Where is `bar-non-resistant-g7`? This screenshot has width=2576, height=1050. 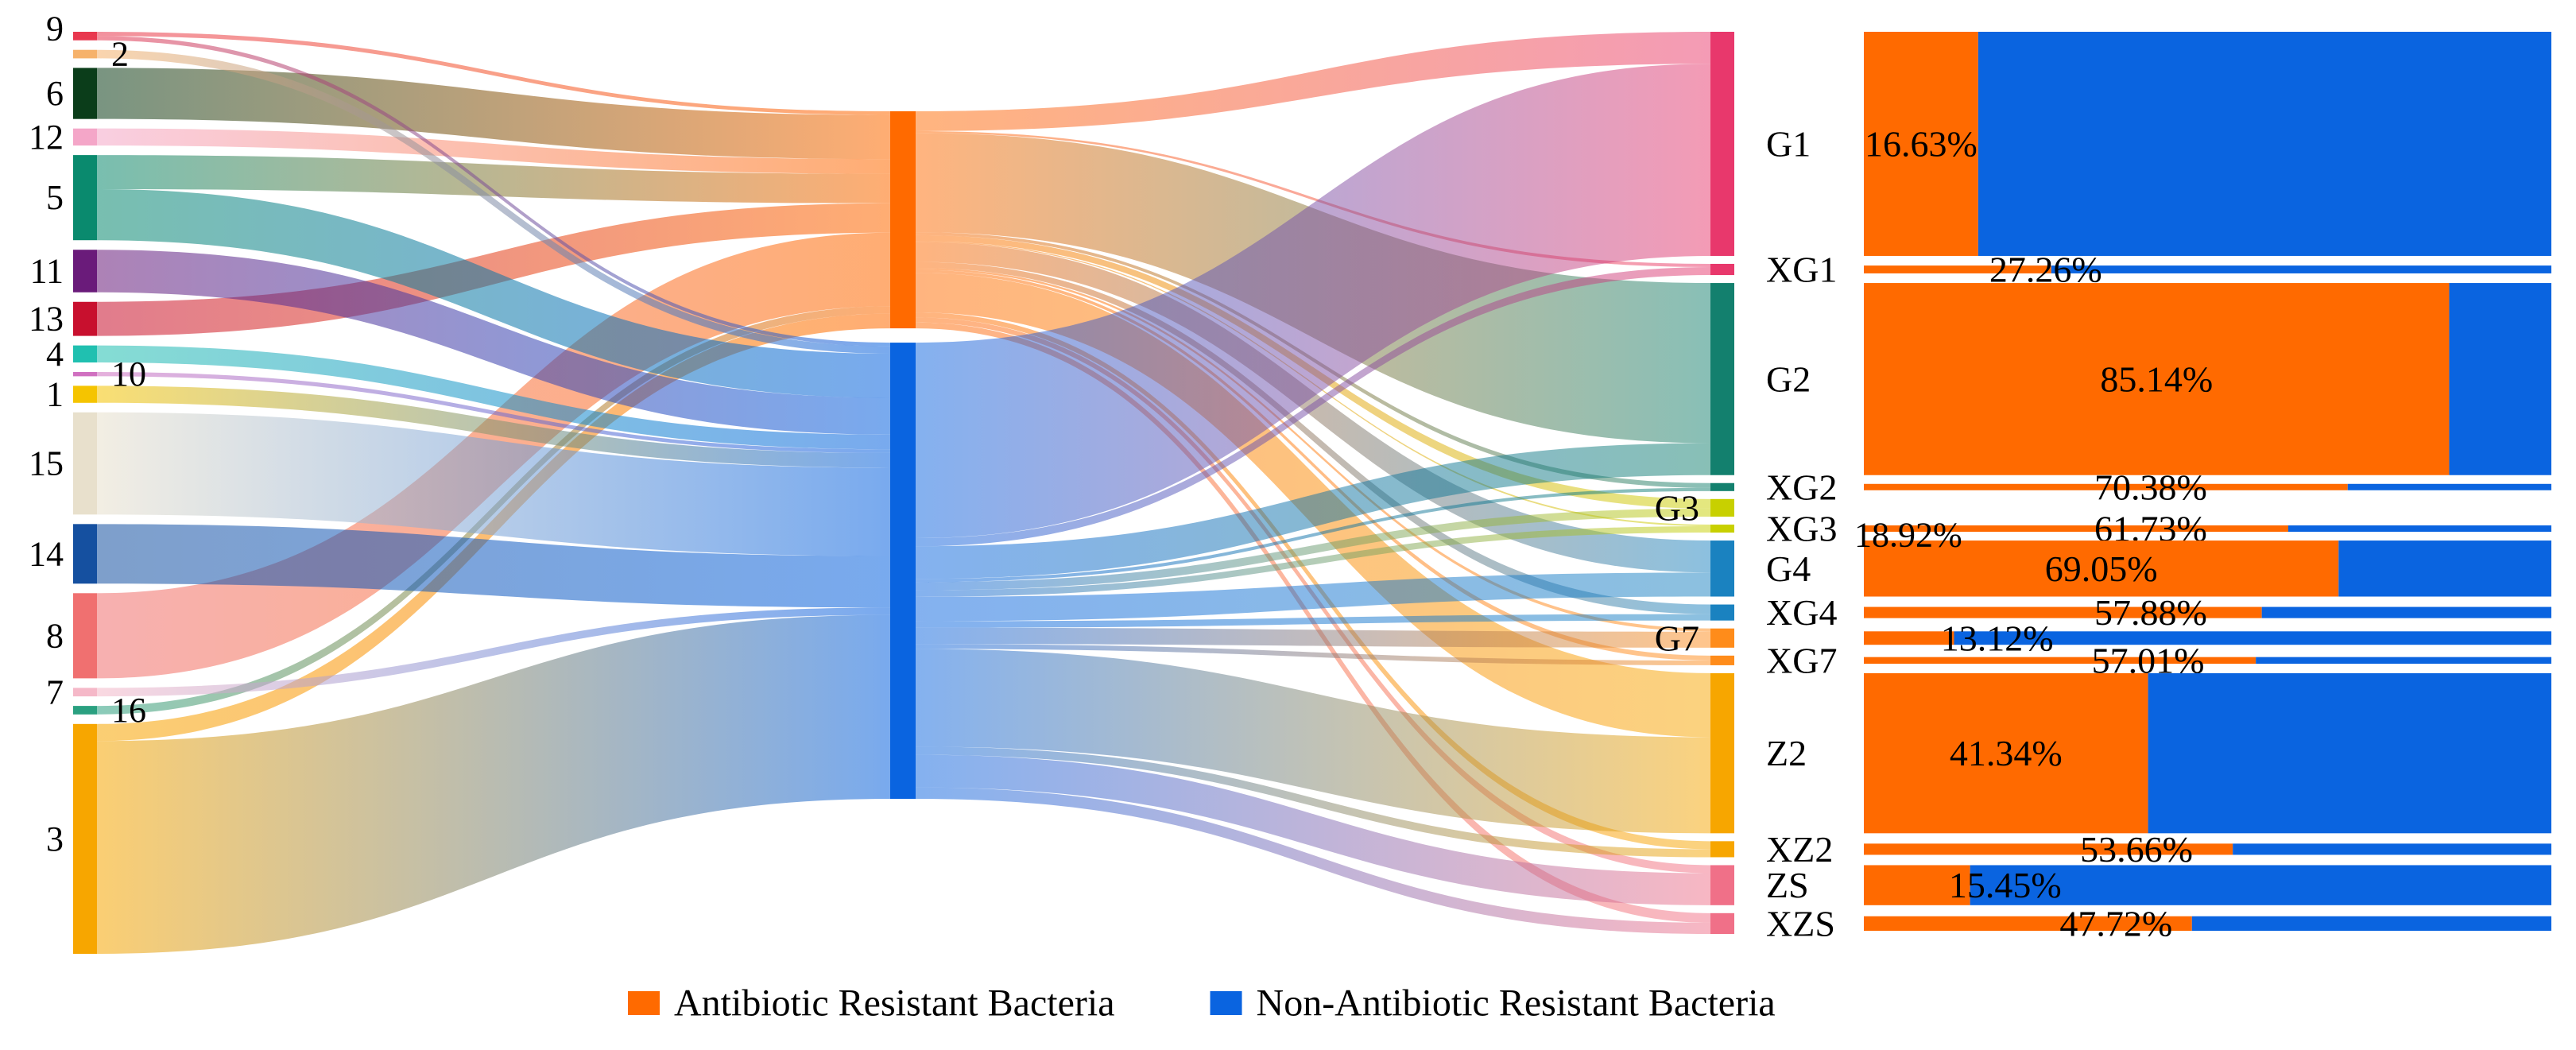 bar-non-resistant-g7 is located at coordinates (2252, 638).